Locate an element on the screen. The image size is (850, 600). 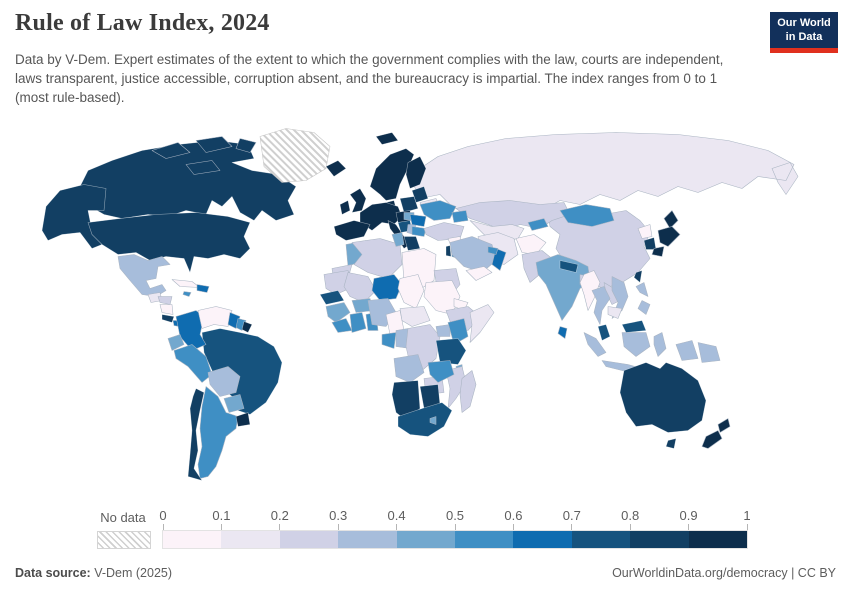
region-malaysia is located at coordinates (604, 332).